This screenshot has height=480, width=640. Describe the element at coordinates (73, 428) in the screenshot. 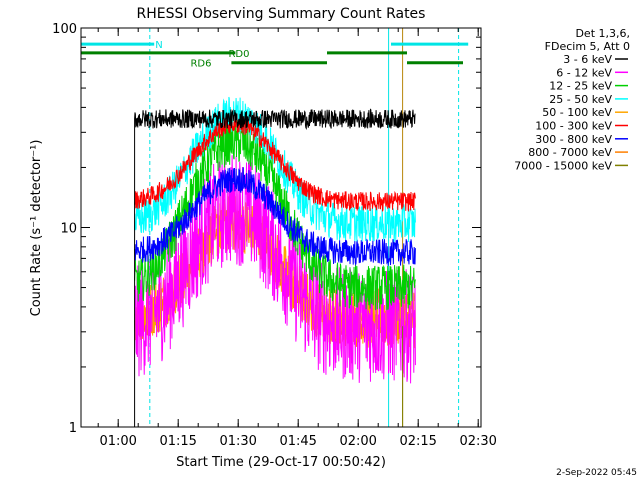

I see `y-tick-label-0: 1` at that location.